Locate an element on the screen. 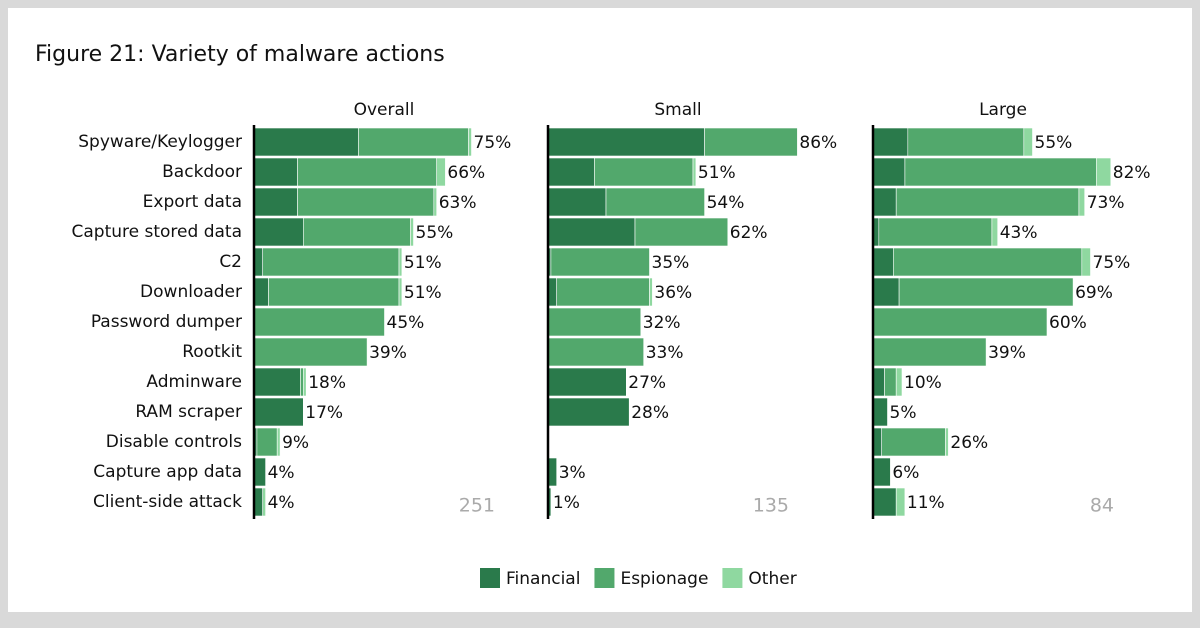 The height and width of the screenshot is (628, 1200). total-label: 60% is located at coordinates (1068, 323).